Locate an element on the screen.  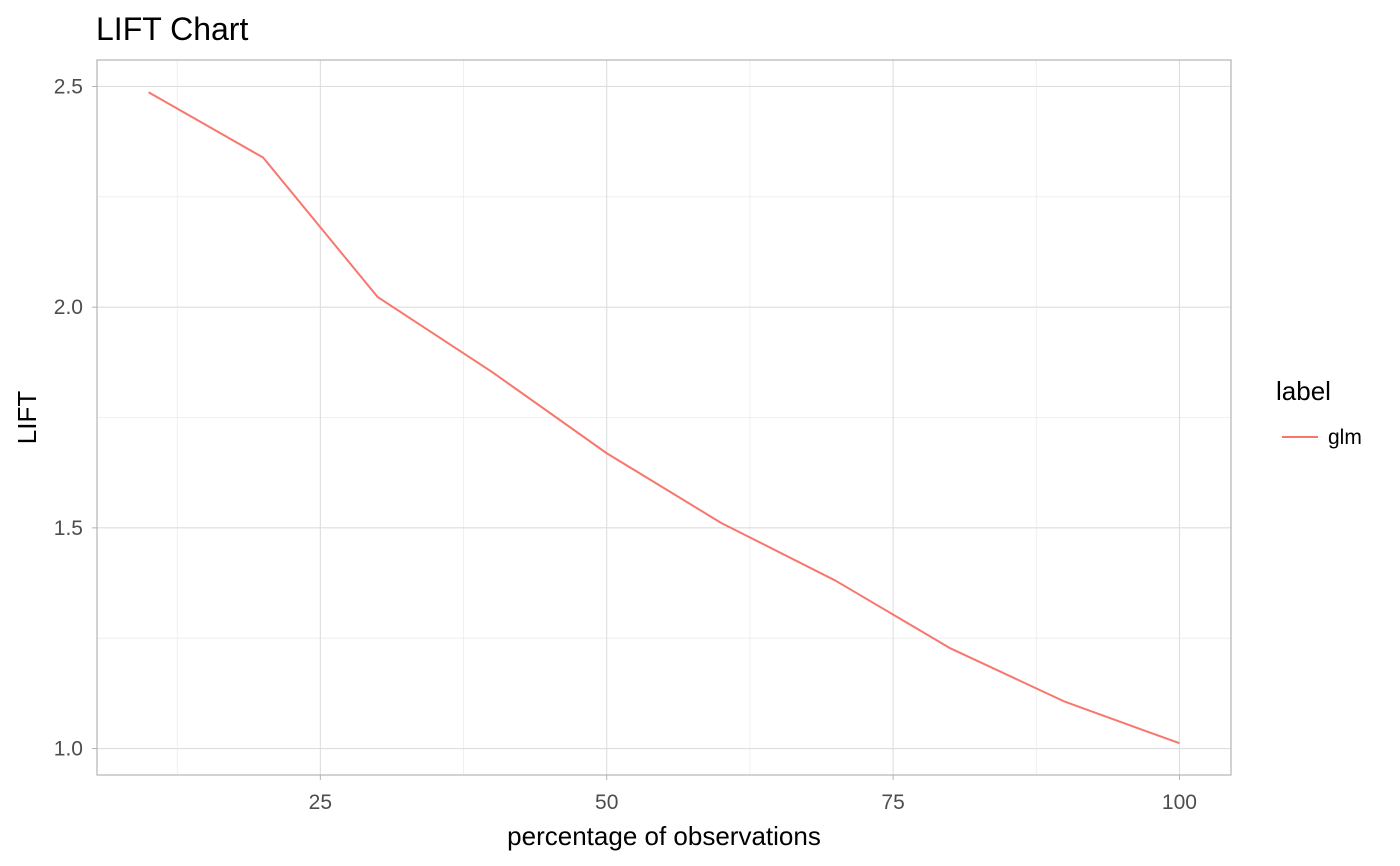
legend-title: label is located at coordinates (1303, 391).